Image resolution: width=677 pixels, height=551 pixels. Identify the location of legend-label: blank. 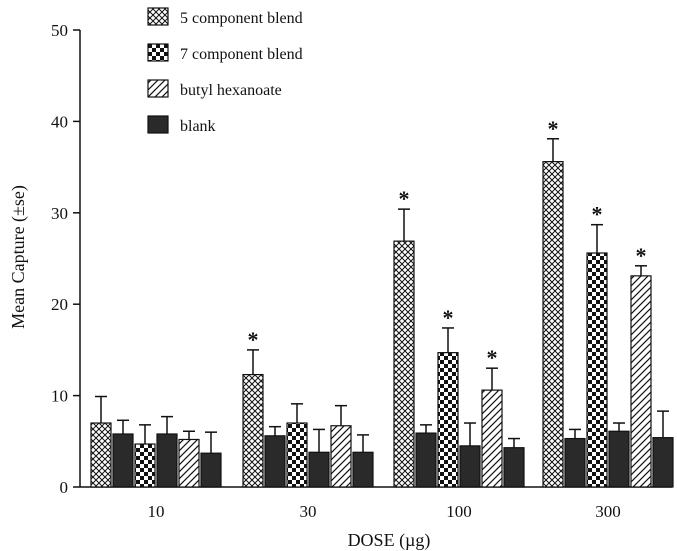
(198, 126).